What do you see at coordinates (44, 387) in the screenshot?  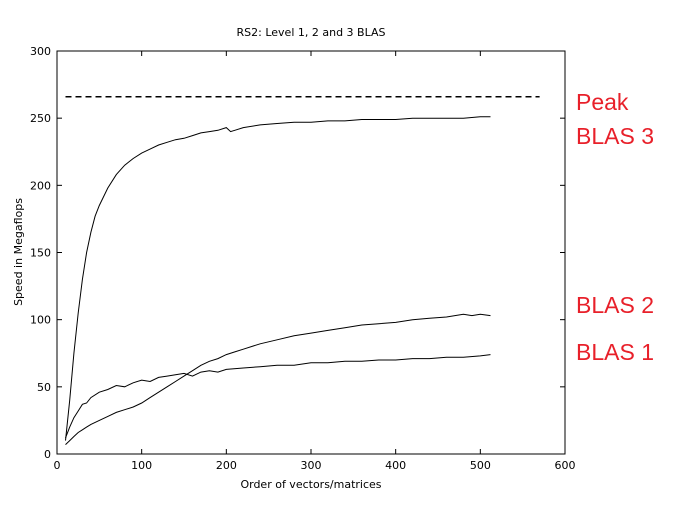 I see `y-tick-label: 50` at bounding box center [44, 387].